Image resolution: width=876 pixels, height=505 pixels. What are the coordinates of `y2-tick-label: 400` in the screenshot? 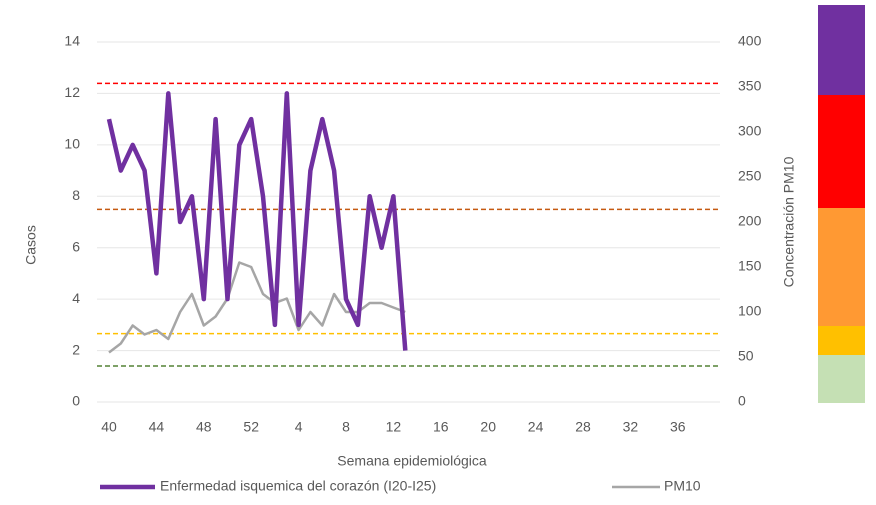 It's located at (750, 41).